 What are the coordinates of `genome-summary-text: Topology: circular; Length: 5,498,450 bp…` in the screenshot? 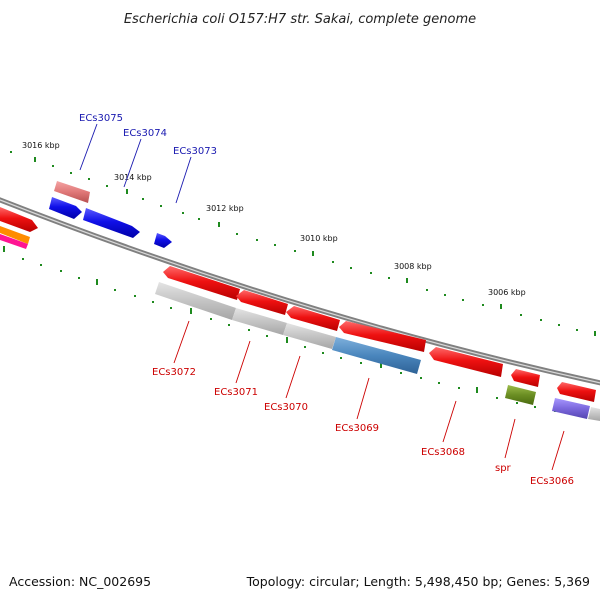 It's located at (418, 581).